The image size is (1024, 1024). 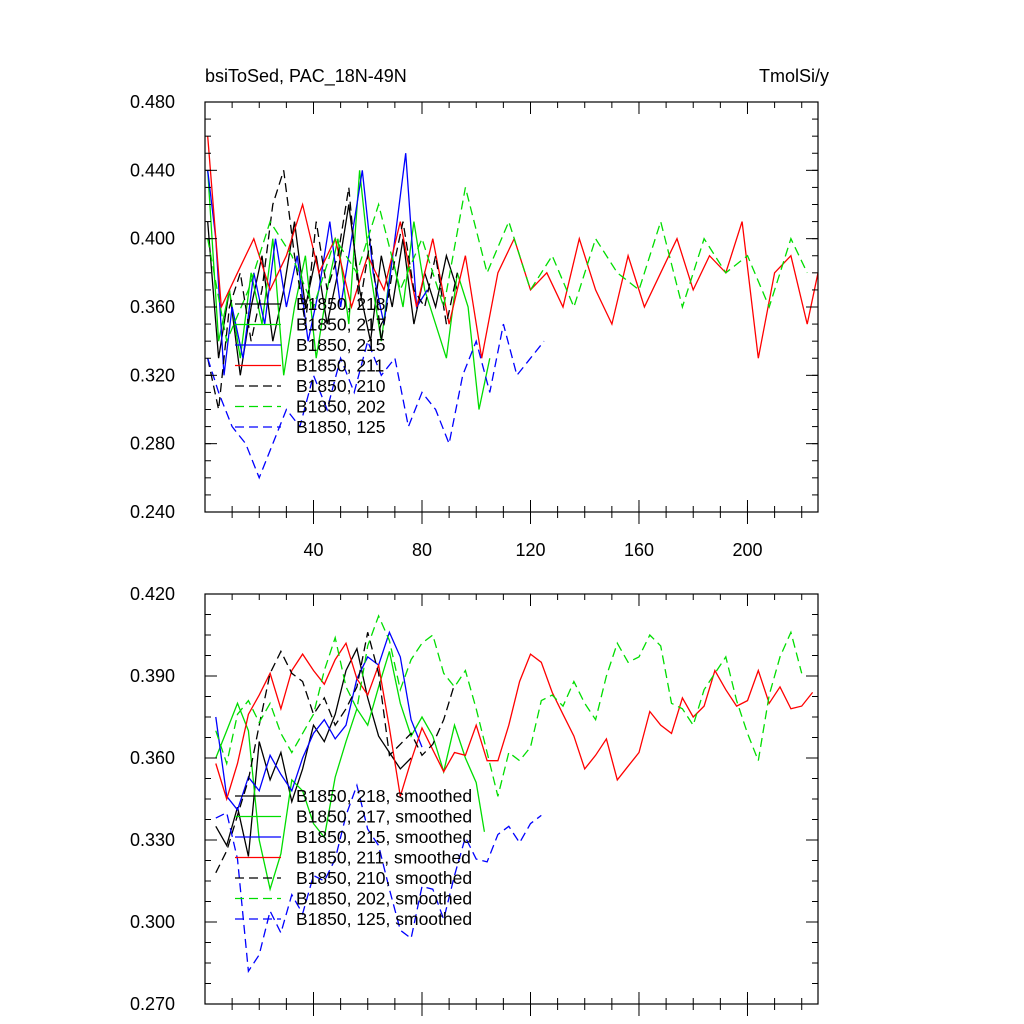 What do you see at coordinates (341, 325) in the screenshot?
I see `legend-label: B1850, 217` at bounding box center [341, 325].